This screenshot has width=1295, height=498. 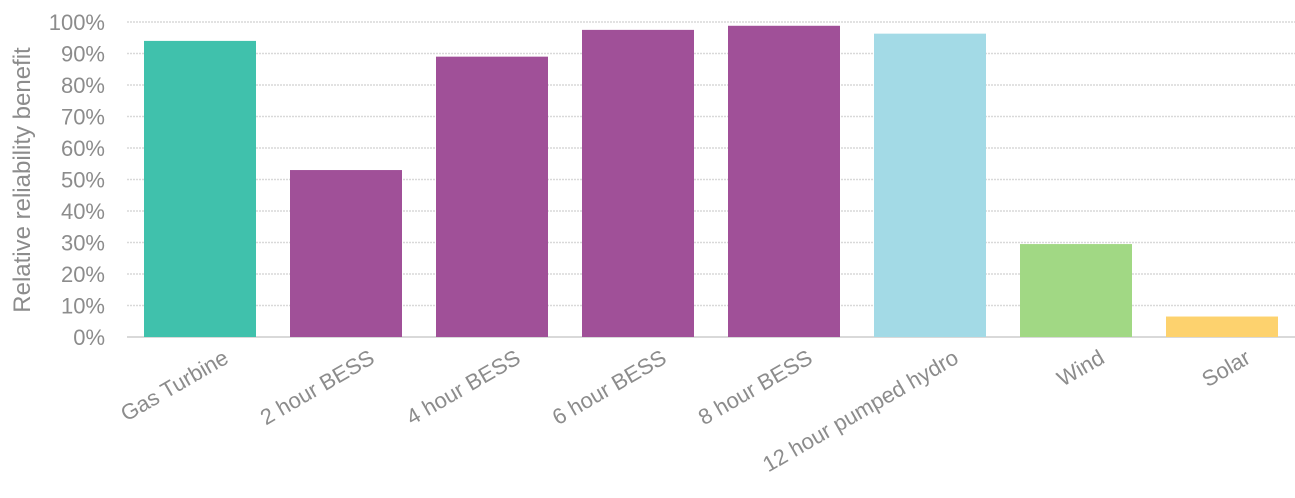 What do you see at coordinates (83, 211) in the screenshot?
I see `y-tick-label: 40%` at bounding box center [83, 211].